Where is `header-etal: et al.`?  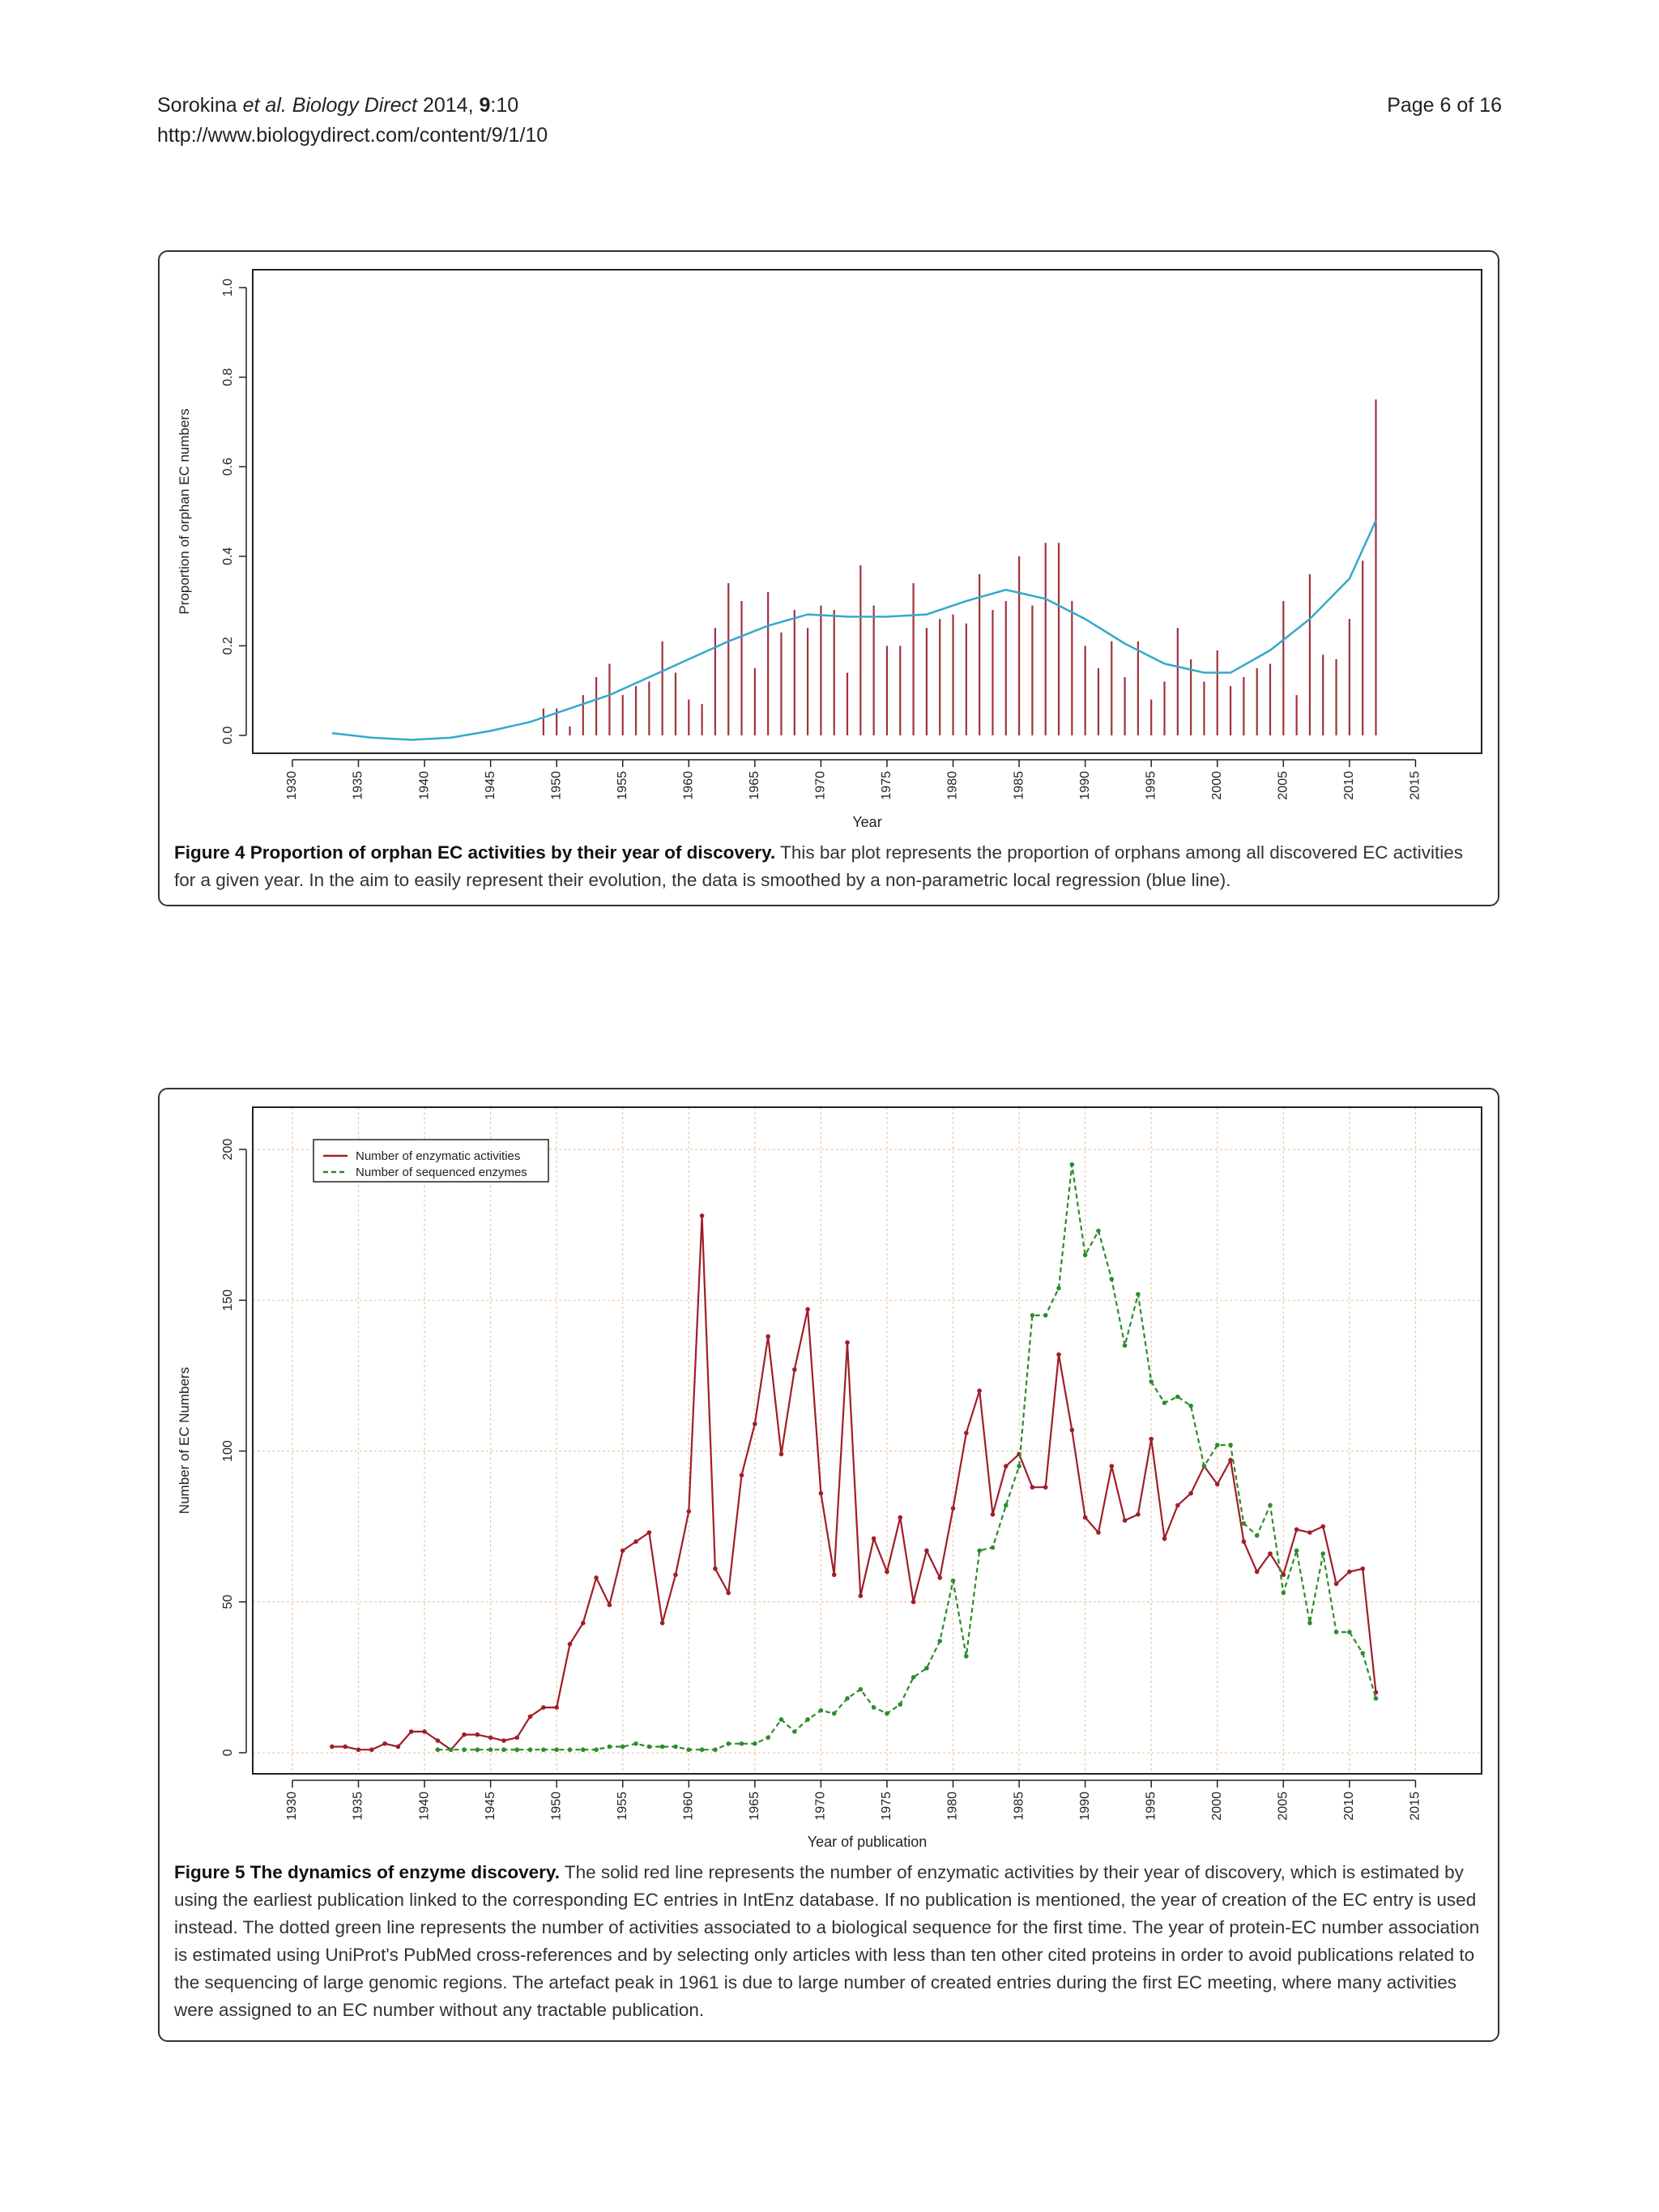
header-etal: et al. is located at coordinates (264, 105).